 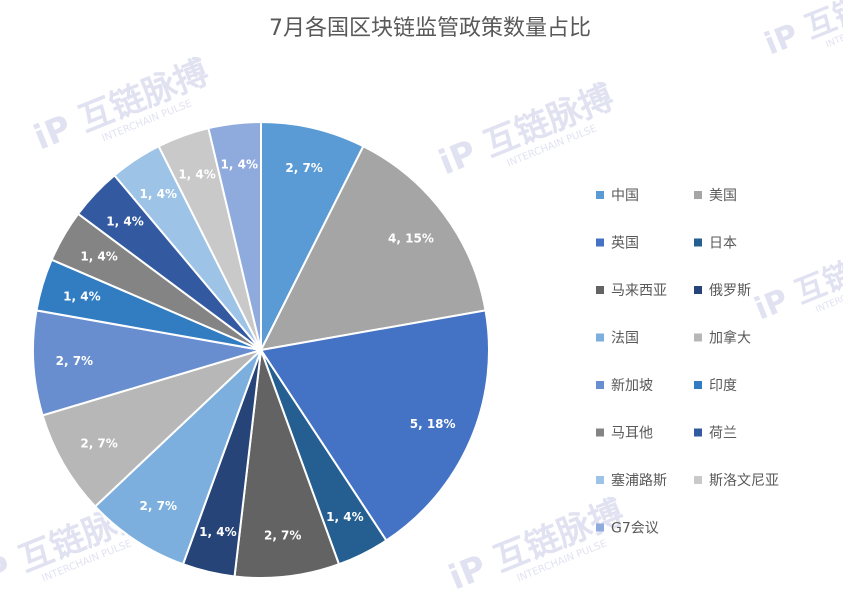 I want to click on legend-item: 斯洛文尼亚, so click(x=736, y=481).